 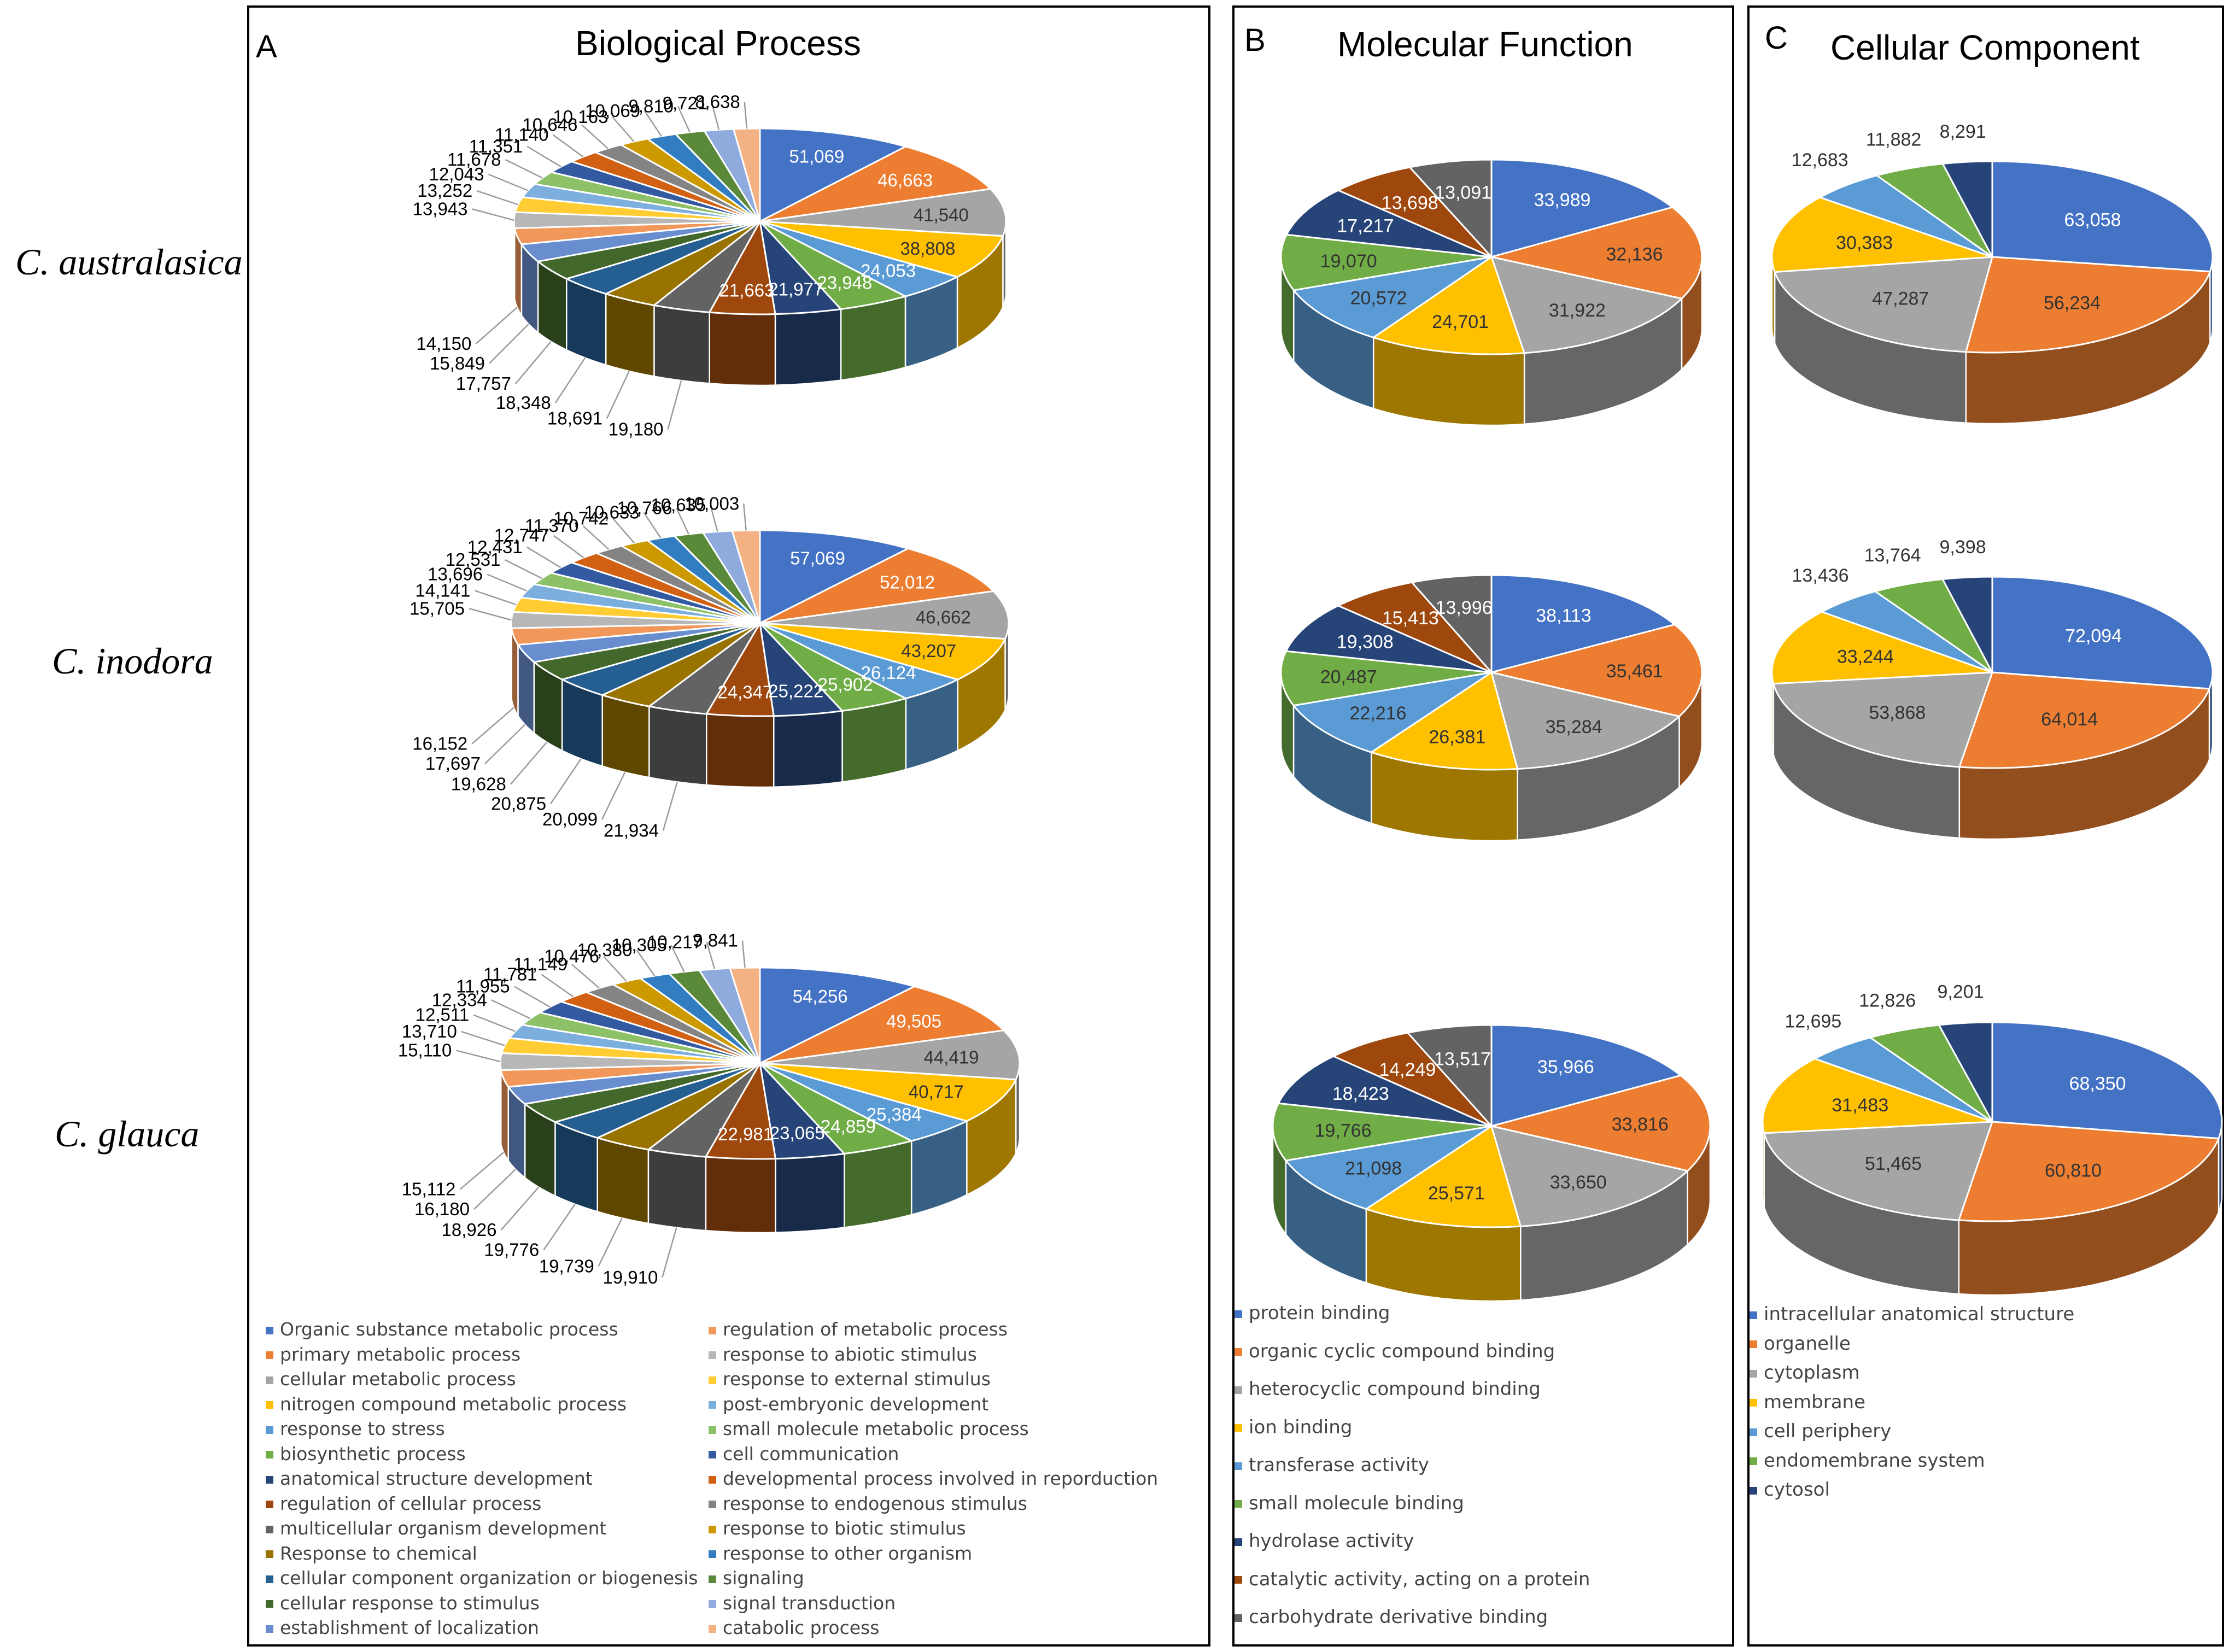 I want to click on data-label: 52,012, so click(x=907, y=583).